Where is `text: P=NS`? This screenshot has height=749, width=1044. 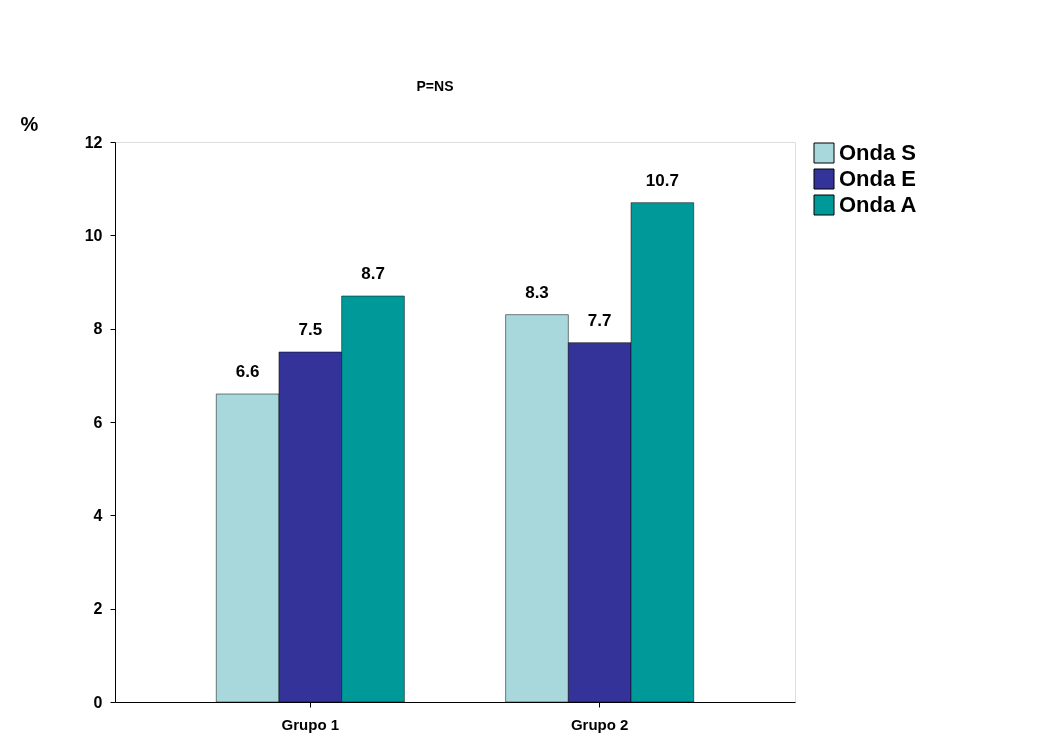 text: P=NS is located at coordinates (435, 86).